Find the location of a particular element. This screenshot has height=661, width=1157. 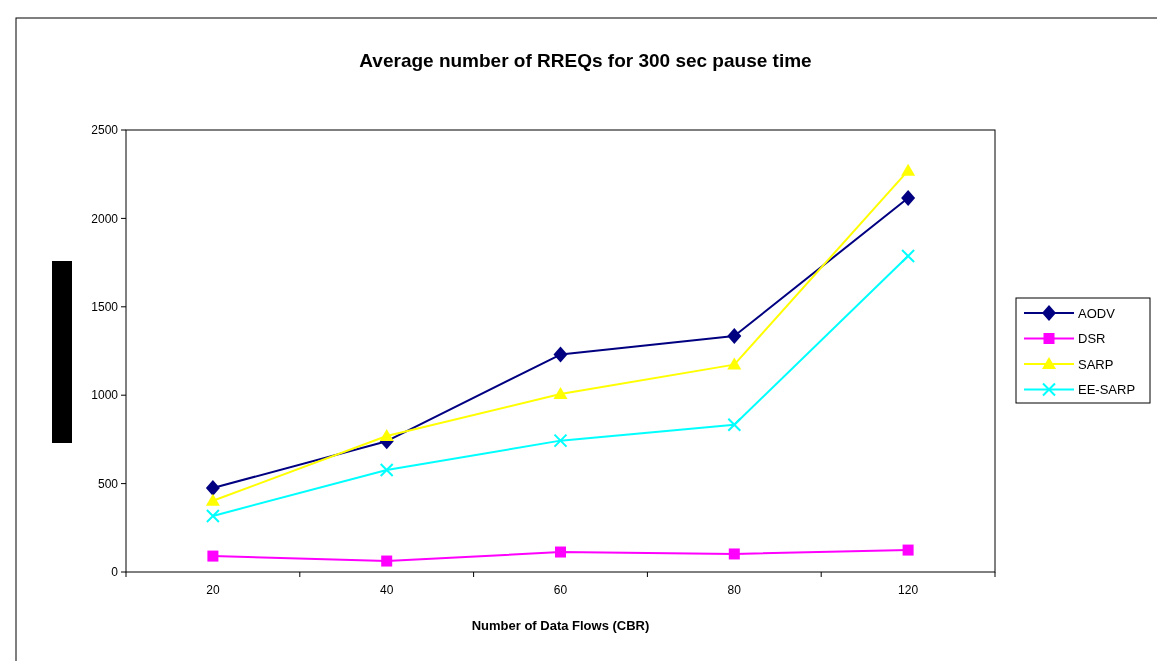

x-tick-label: 120 is located at coordinates (908, 590).